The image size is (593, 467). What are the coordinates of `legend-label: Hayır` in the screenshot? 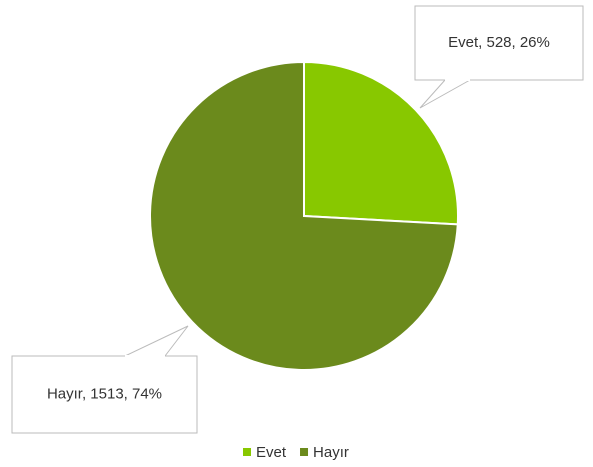 It's located at (331, 452).